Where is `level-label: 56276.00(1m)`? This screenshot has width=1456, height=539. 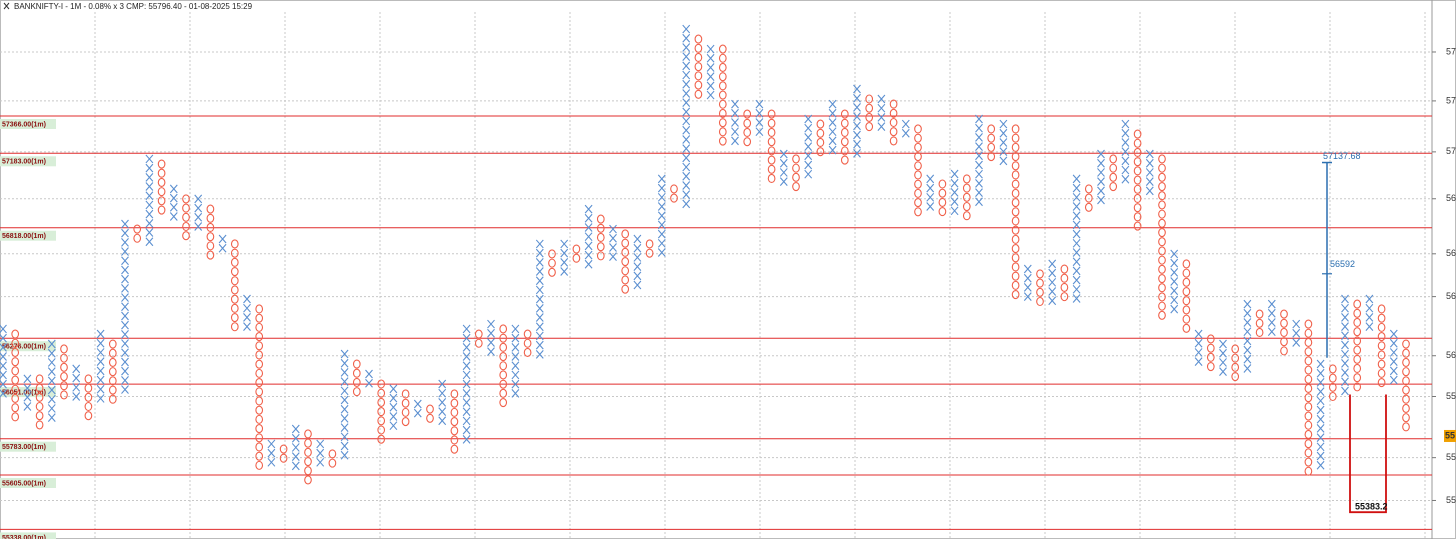
level-label: 56276.00(1m) is located at coordinates (24, 347).